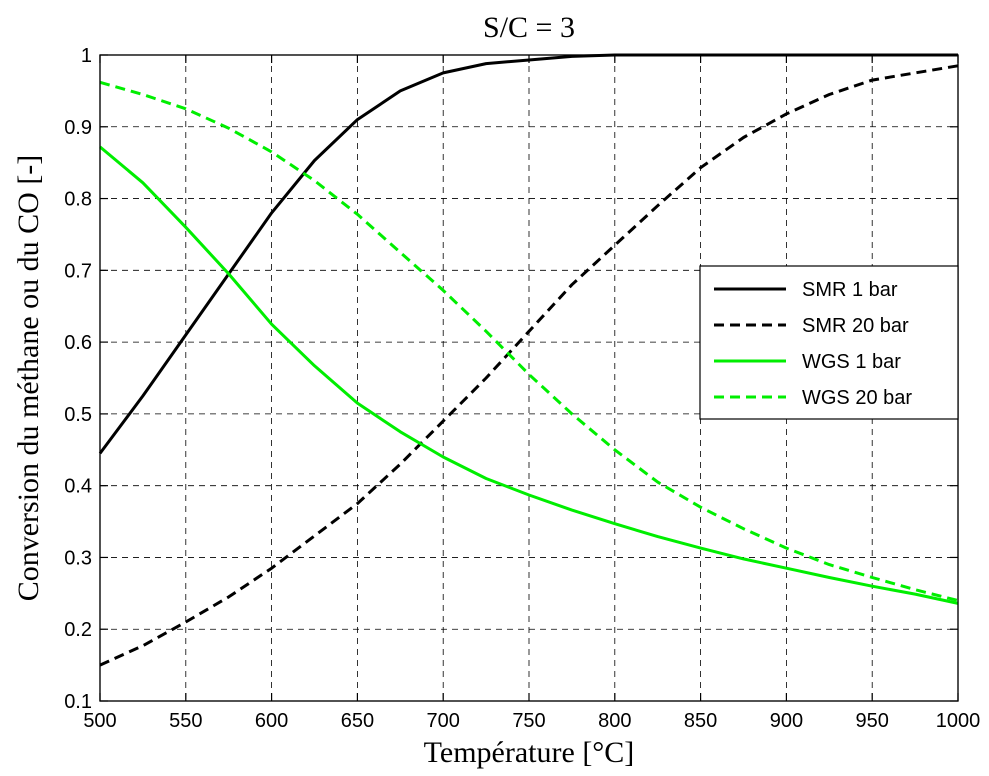 This screenshot has height=776, width=989. Describe the element at coordinates (78, 487) in the screenshot. I see `y-tick-label: 0.4` at that location.